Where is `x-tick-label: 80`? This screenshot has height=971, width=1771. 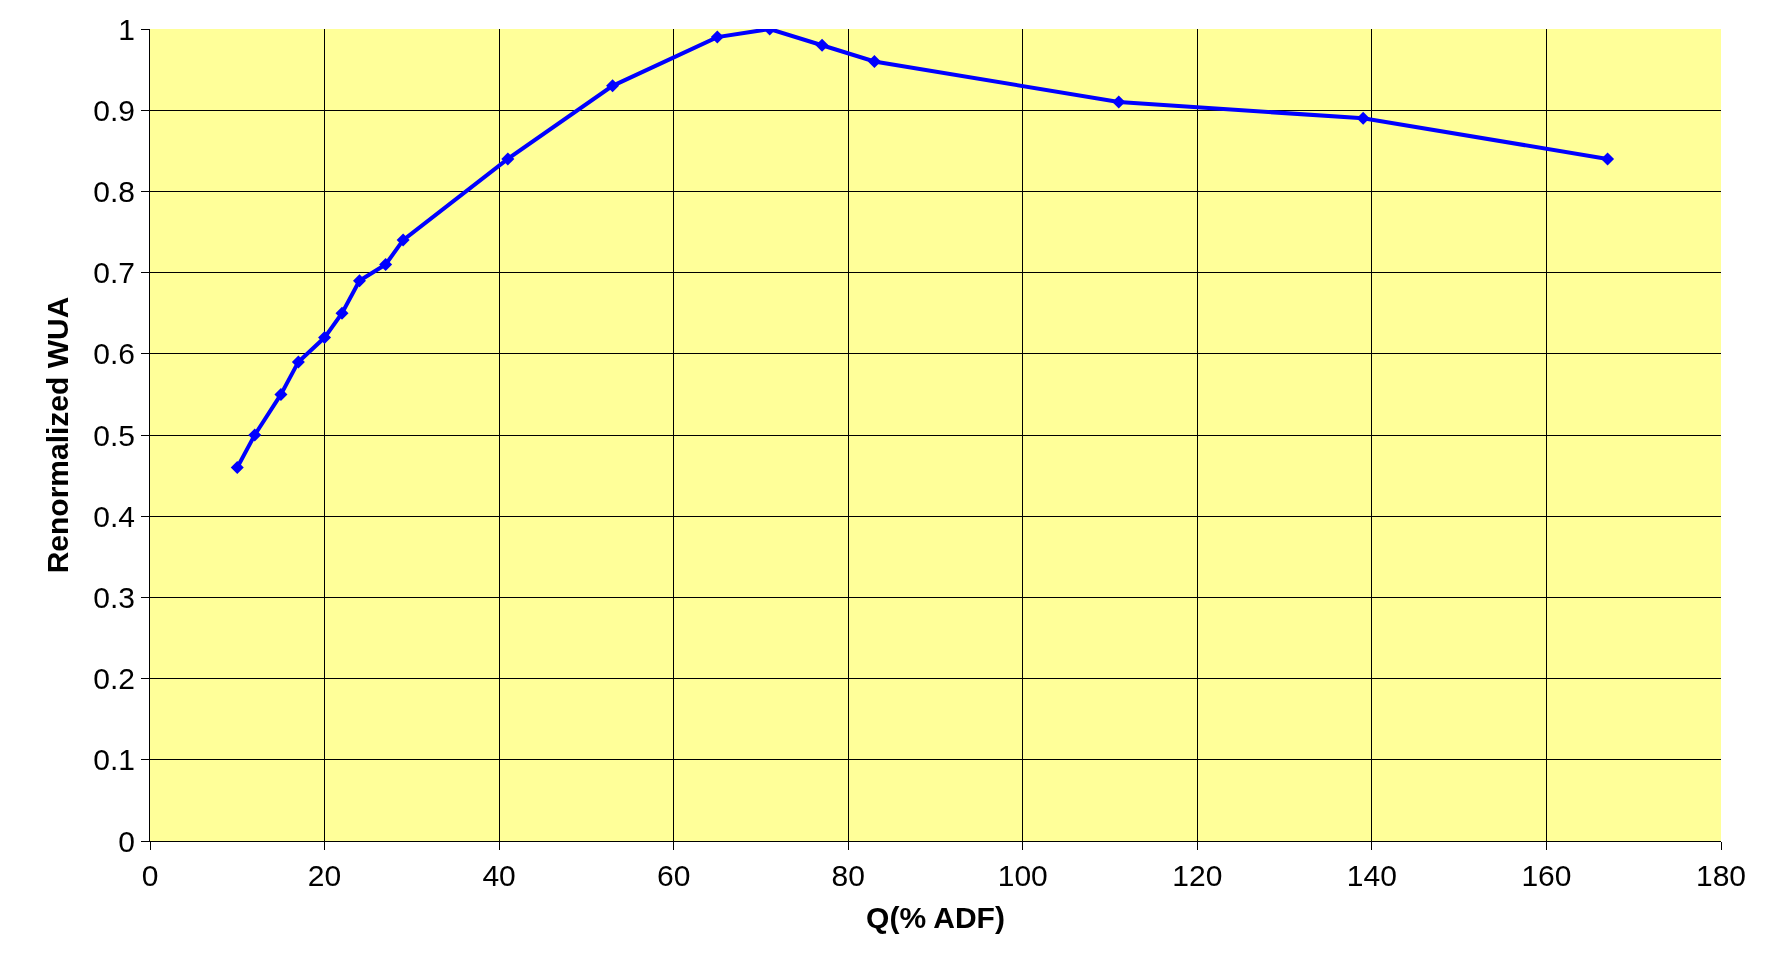
x-tick-label: 80 is located at coordinates (848, 875).